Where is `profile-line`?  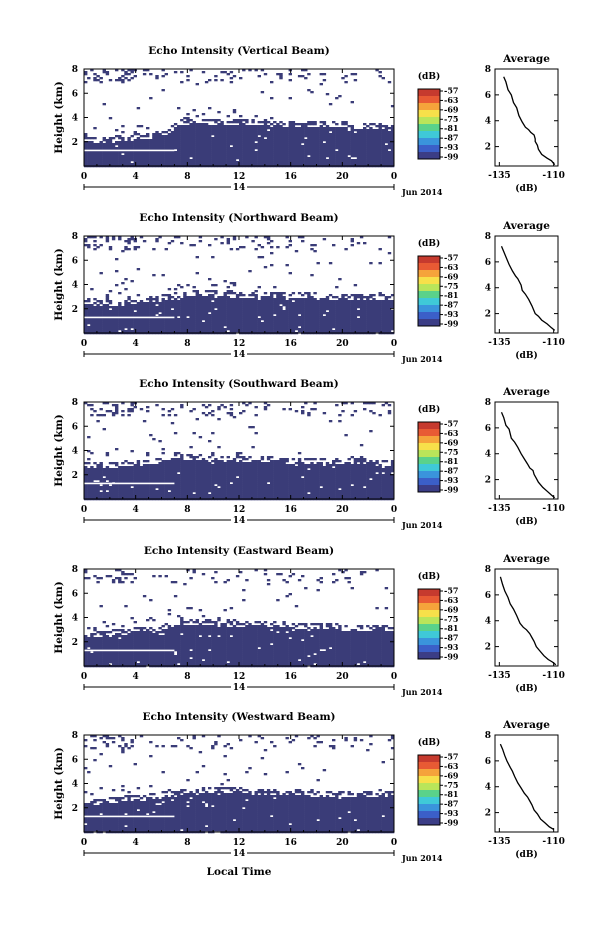 profile-line is located at coordinates (528, 288).